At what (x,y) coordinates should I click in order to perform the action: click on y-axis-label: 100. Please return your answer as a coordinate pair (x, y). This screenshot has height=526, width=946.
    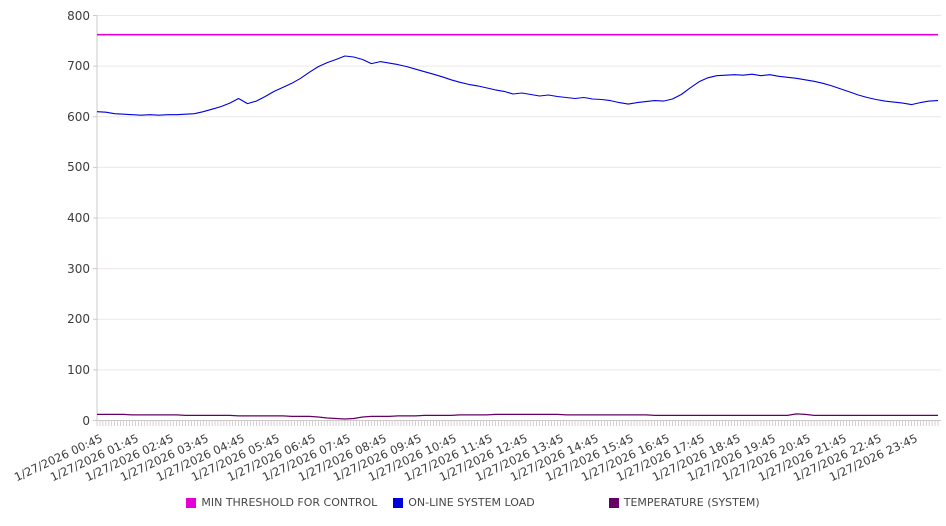
    Looking at the image, I should click on (78, 369).